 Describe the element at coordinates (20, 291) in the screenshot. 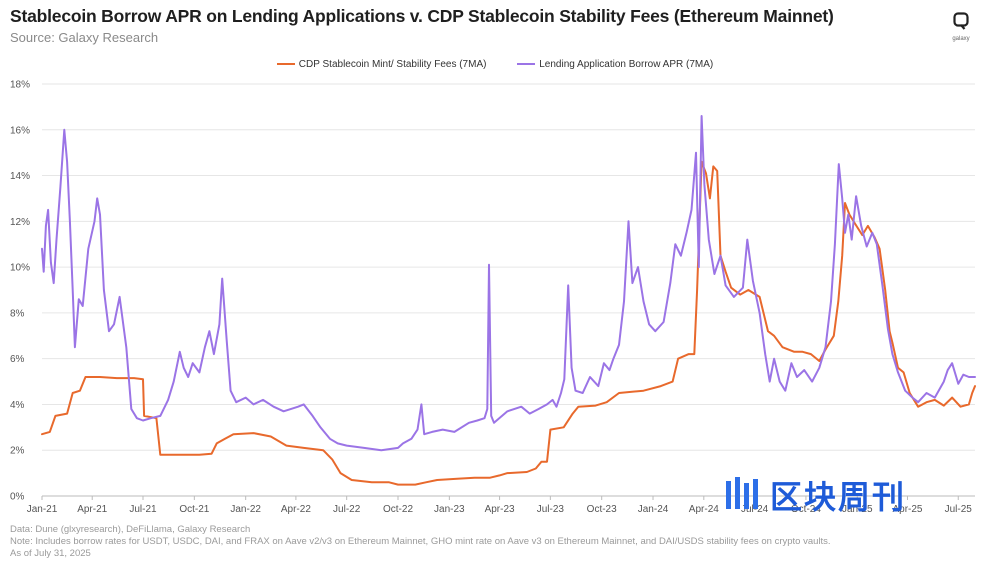

I see `y-axis-tick-labels: 0% 2% 4% 6% 8% 10% 12% 14% 16% 18%` at that location.